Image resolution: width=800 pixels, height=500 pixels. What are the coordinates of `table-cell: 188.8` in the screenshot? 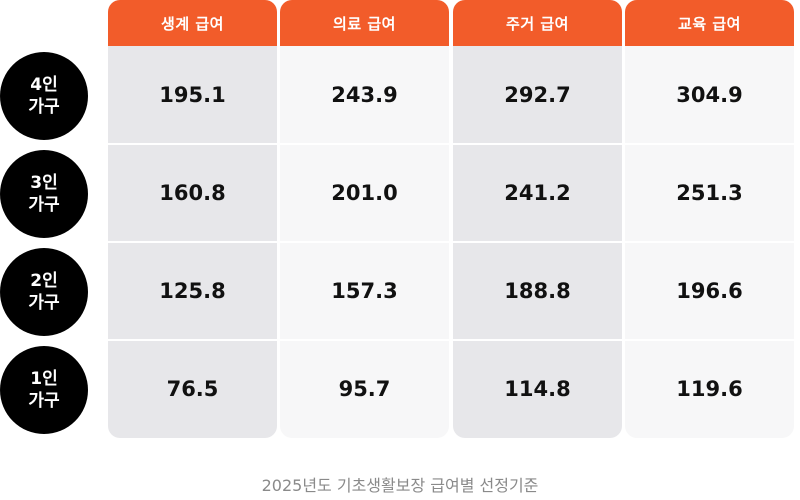 It's located at (537, 291).